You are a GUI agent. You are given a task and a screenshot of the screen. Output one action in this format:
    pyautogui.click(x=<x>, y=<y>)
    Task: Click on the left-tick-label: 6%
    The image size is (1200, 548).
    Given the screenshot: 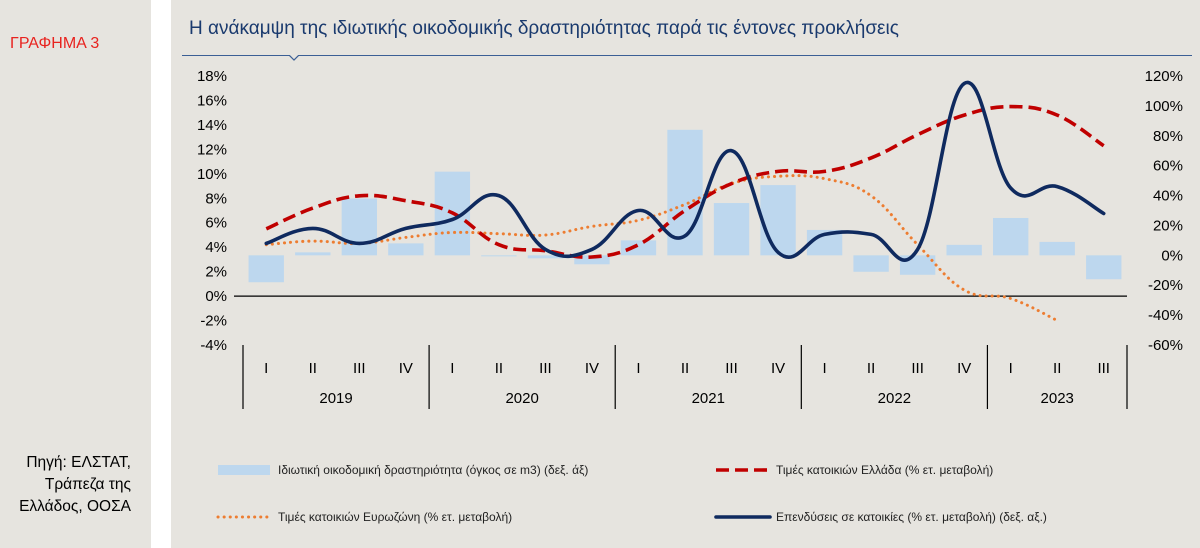 What is the action you would take?
    pyautogui.click(x=216, y=223)
    